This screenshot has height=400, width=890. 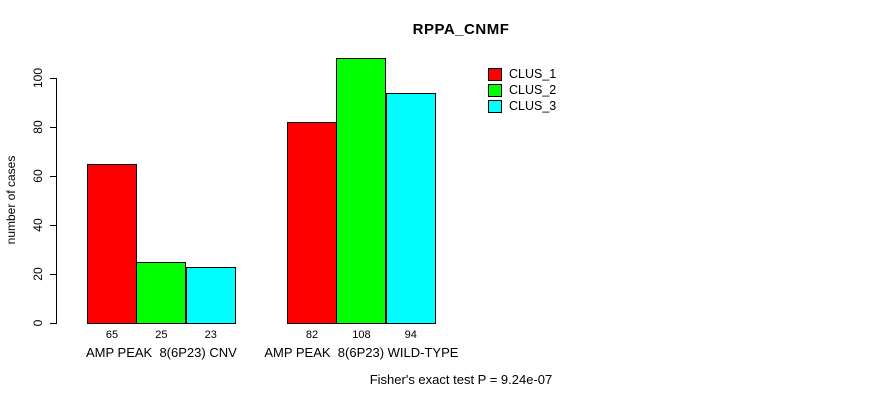 I want to click on legend-item-clus_1: CLUS_1, so click(x=522, y=74).